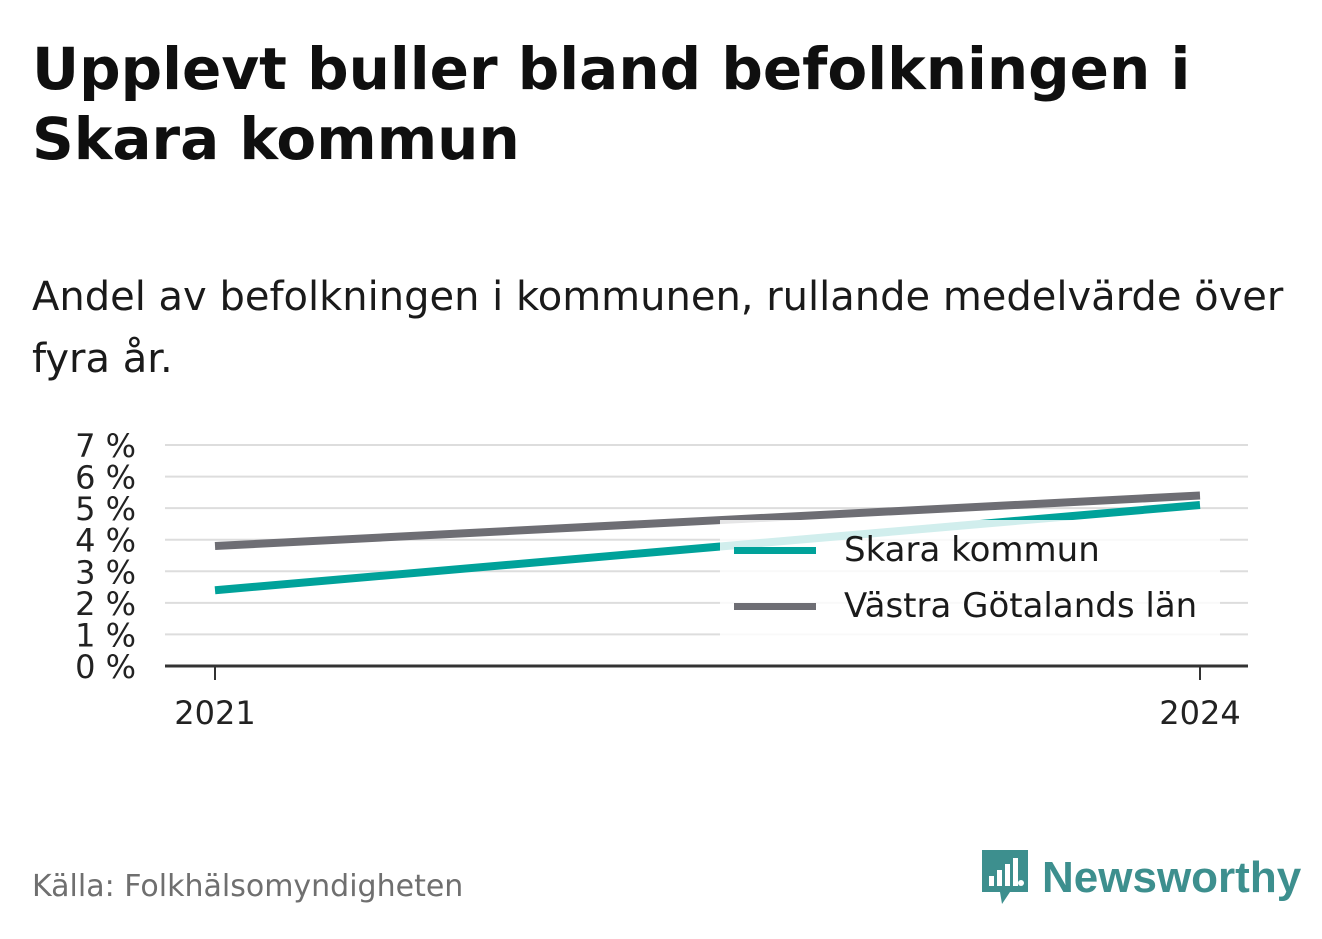 The image size is (1322, 939). Describe the element at coordinates (105, 572) in the screenshot. I see `y-tick-label: 3 %` at that location.